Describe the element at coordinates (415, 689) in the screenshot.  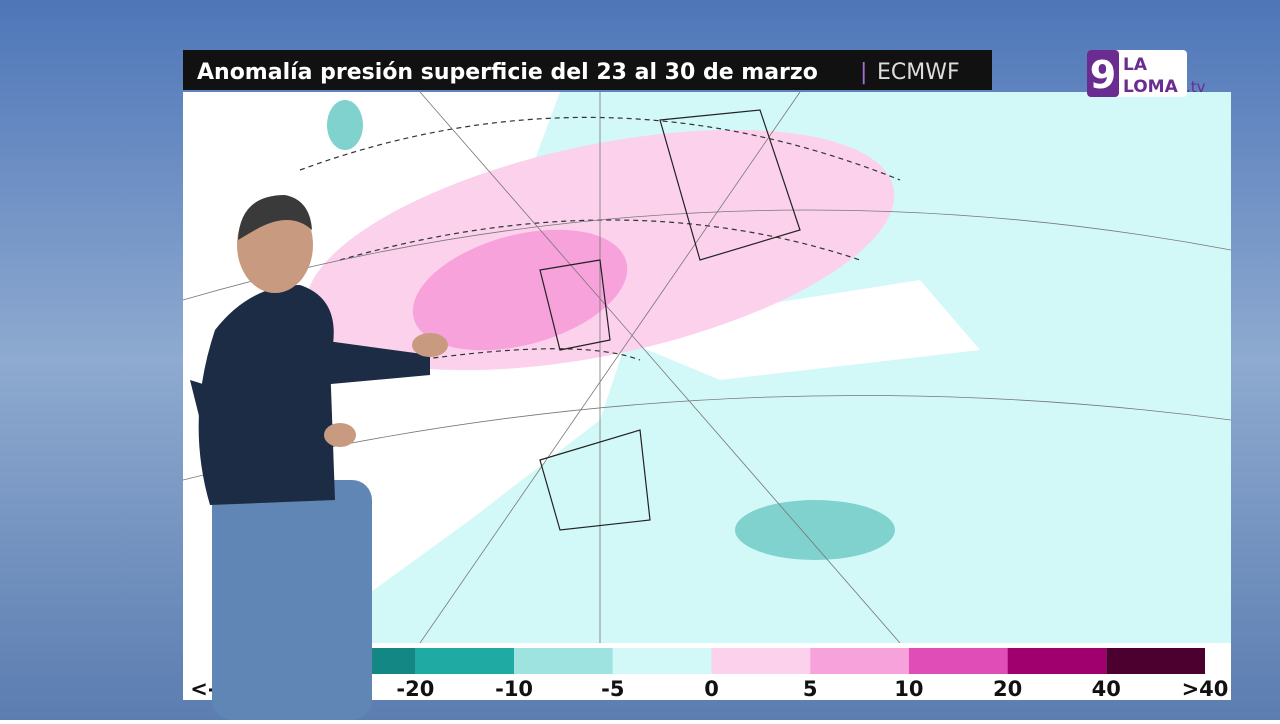
I see `legend-label: -20` at that location.